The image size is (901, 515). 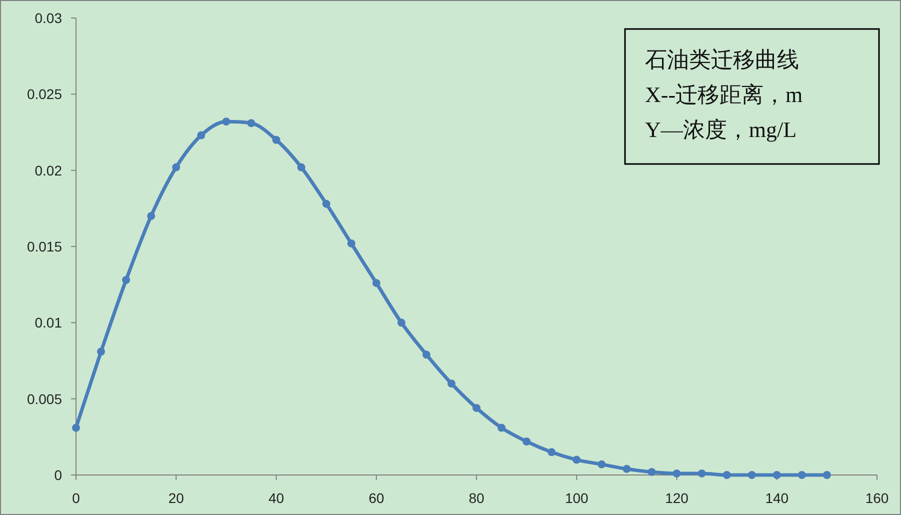 I want to click on x-tick-label: 20, so click(x=176, y=498).